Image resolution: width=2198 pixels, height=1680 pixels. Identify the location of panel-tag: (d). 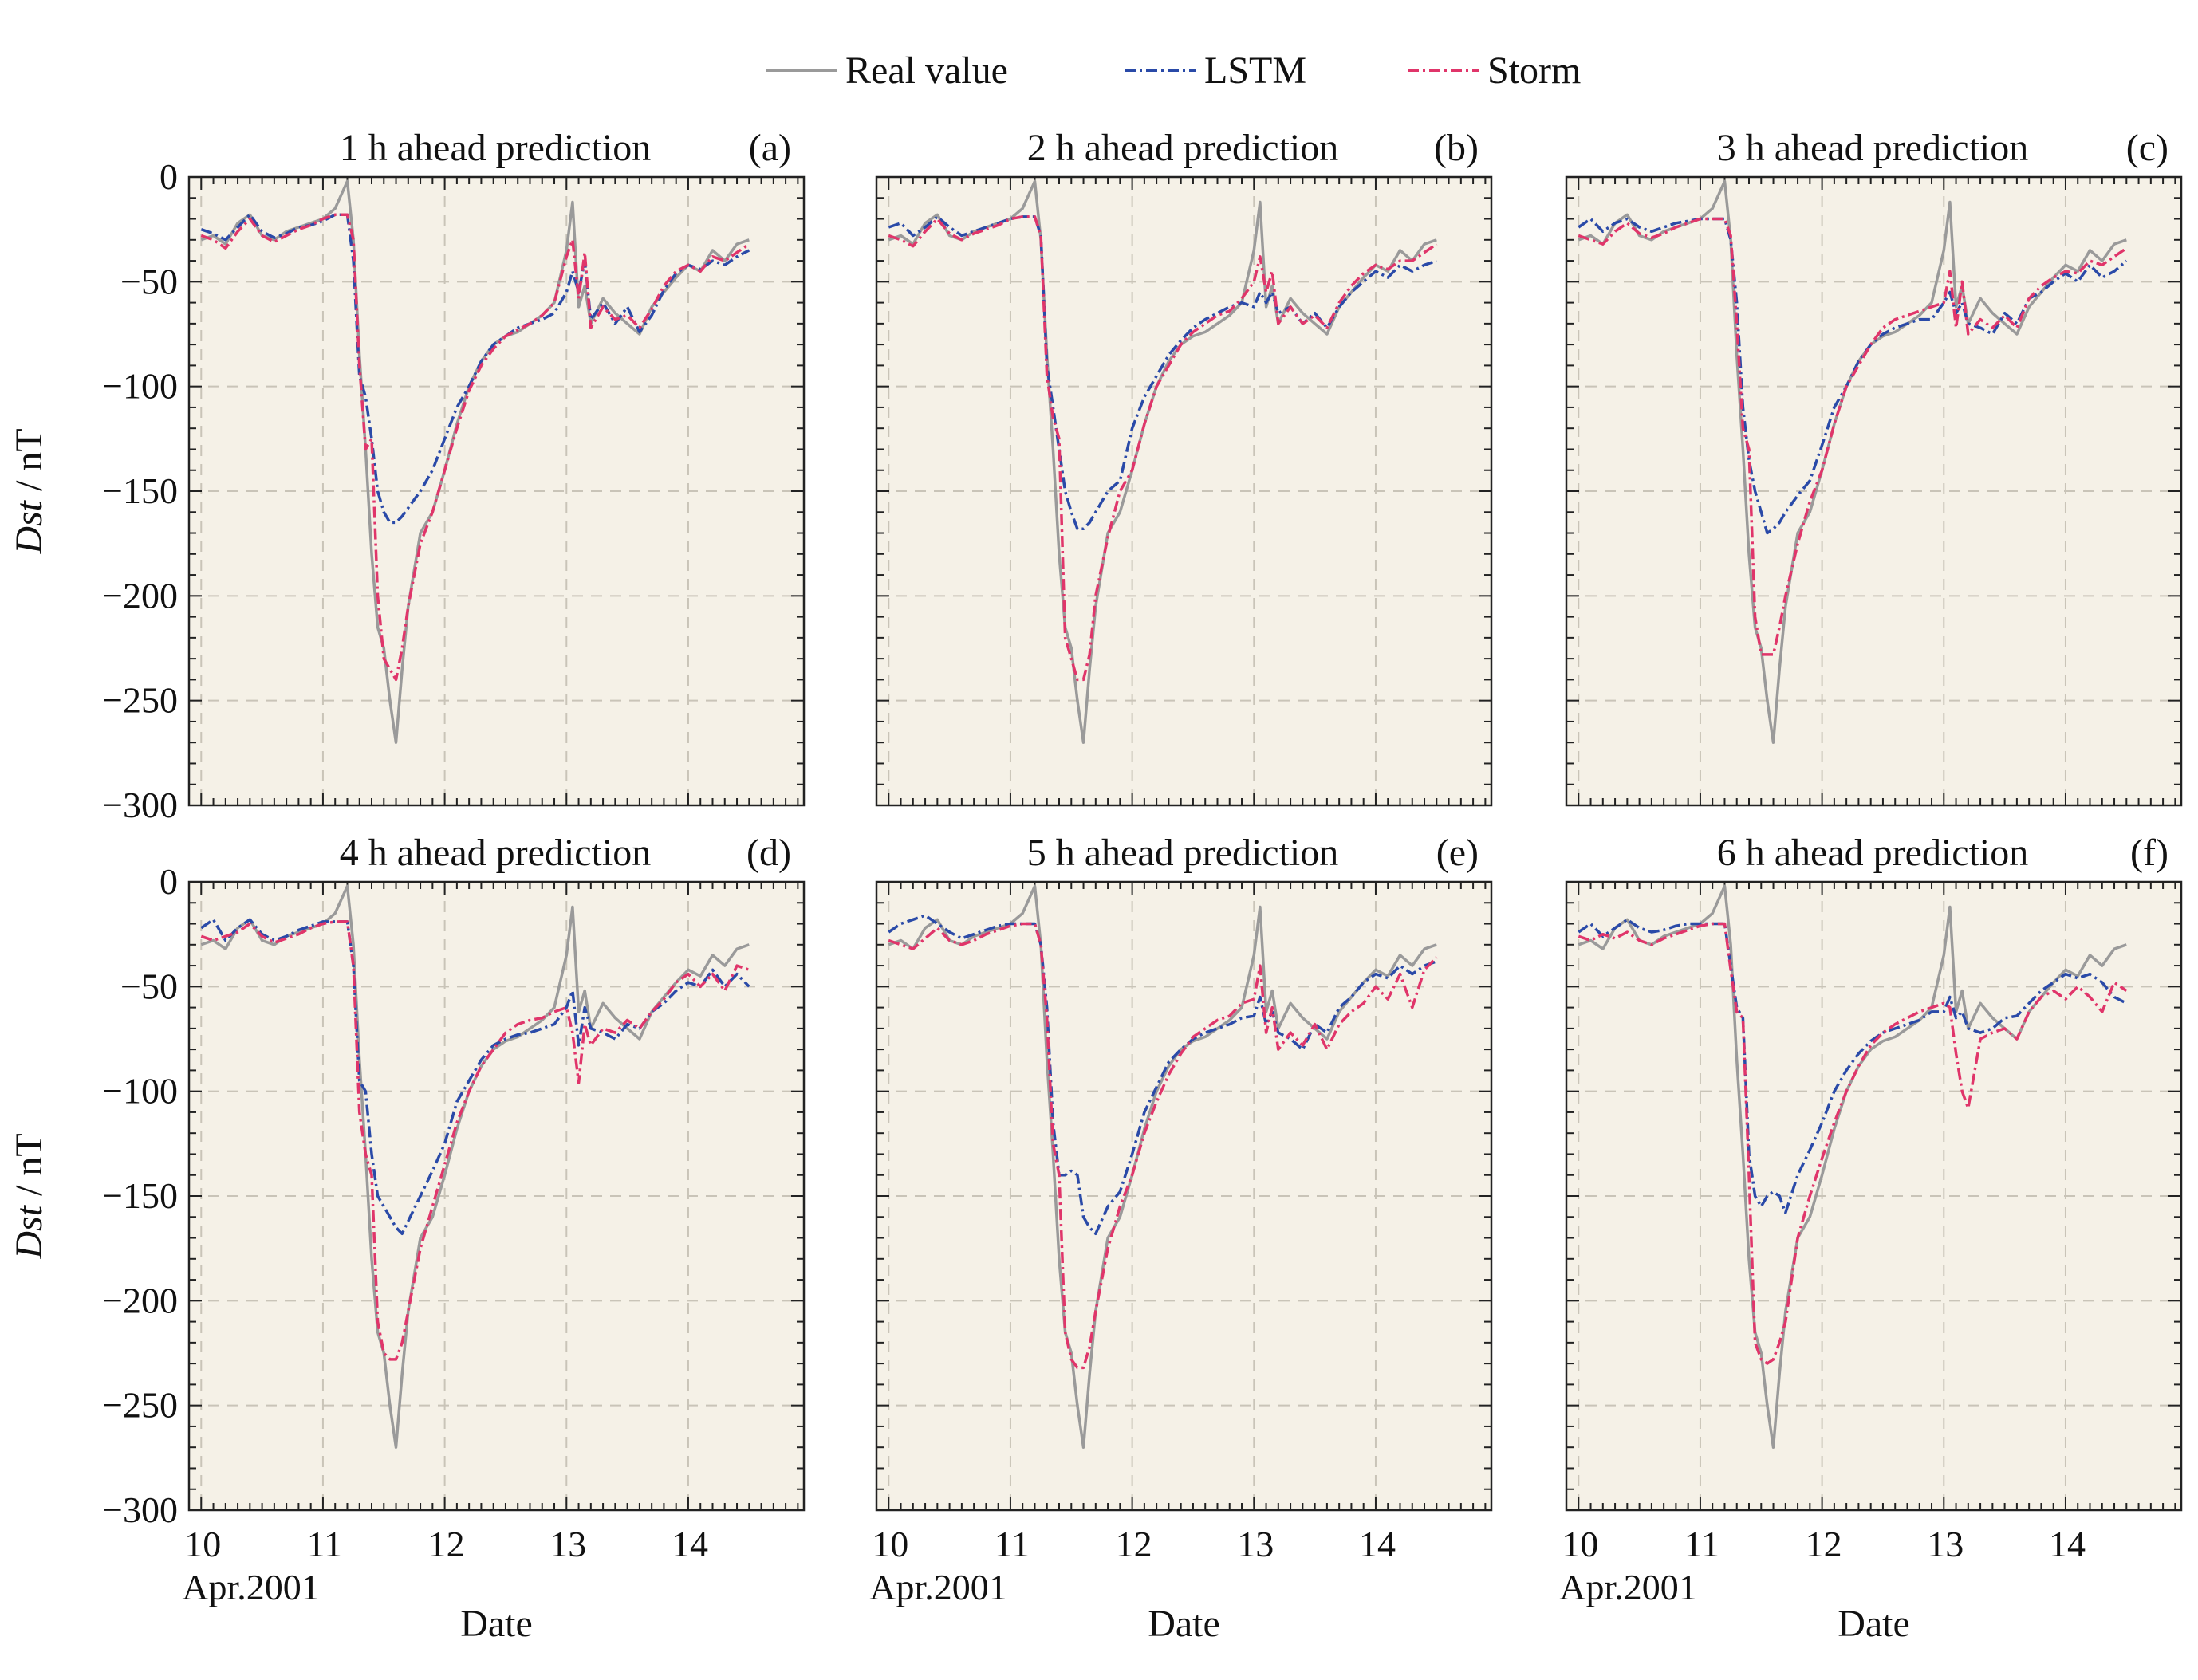
(769, 853).